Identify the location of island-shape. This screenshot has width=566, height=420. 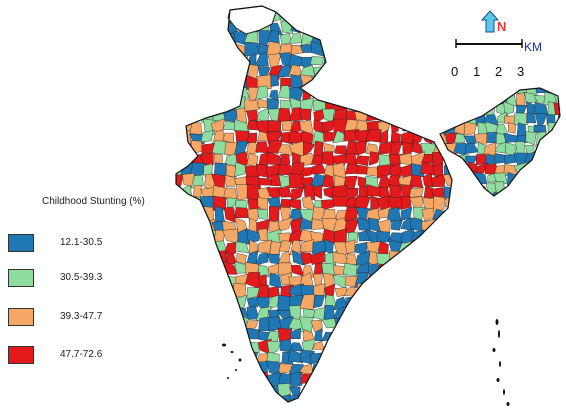
(500, 364).